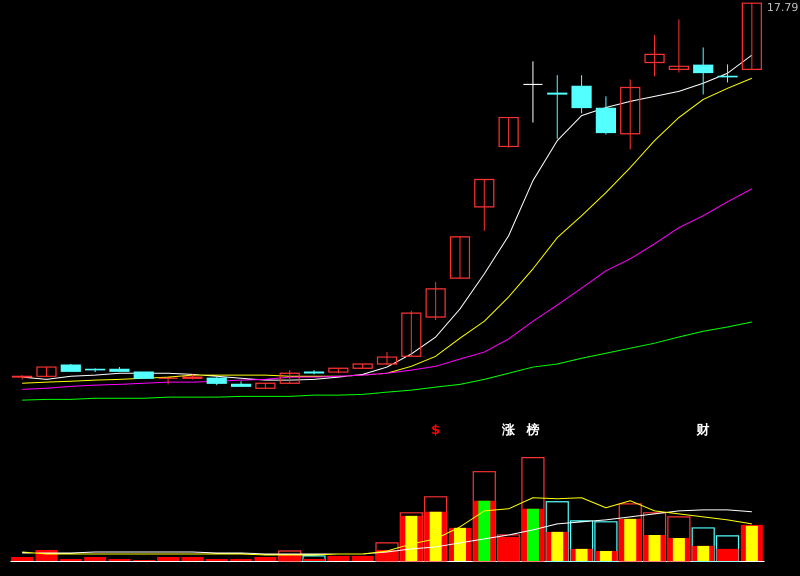 This screenshot has width=800, height=576. Describe the element at coordinates (508, 430) in the screenshot. I see `text: 涨` at that location.